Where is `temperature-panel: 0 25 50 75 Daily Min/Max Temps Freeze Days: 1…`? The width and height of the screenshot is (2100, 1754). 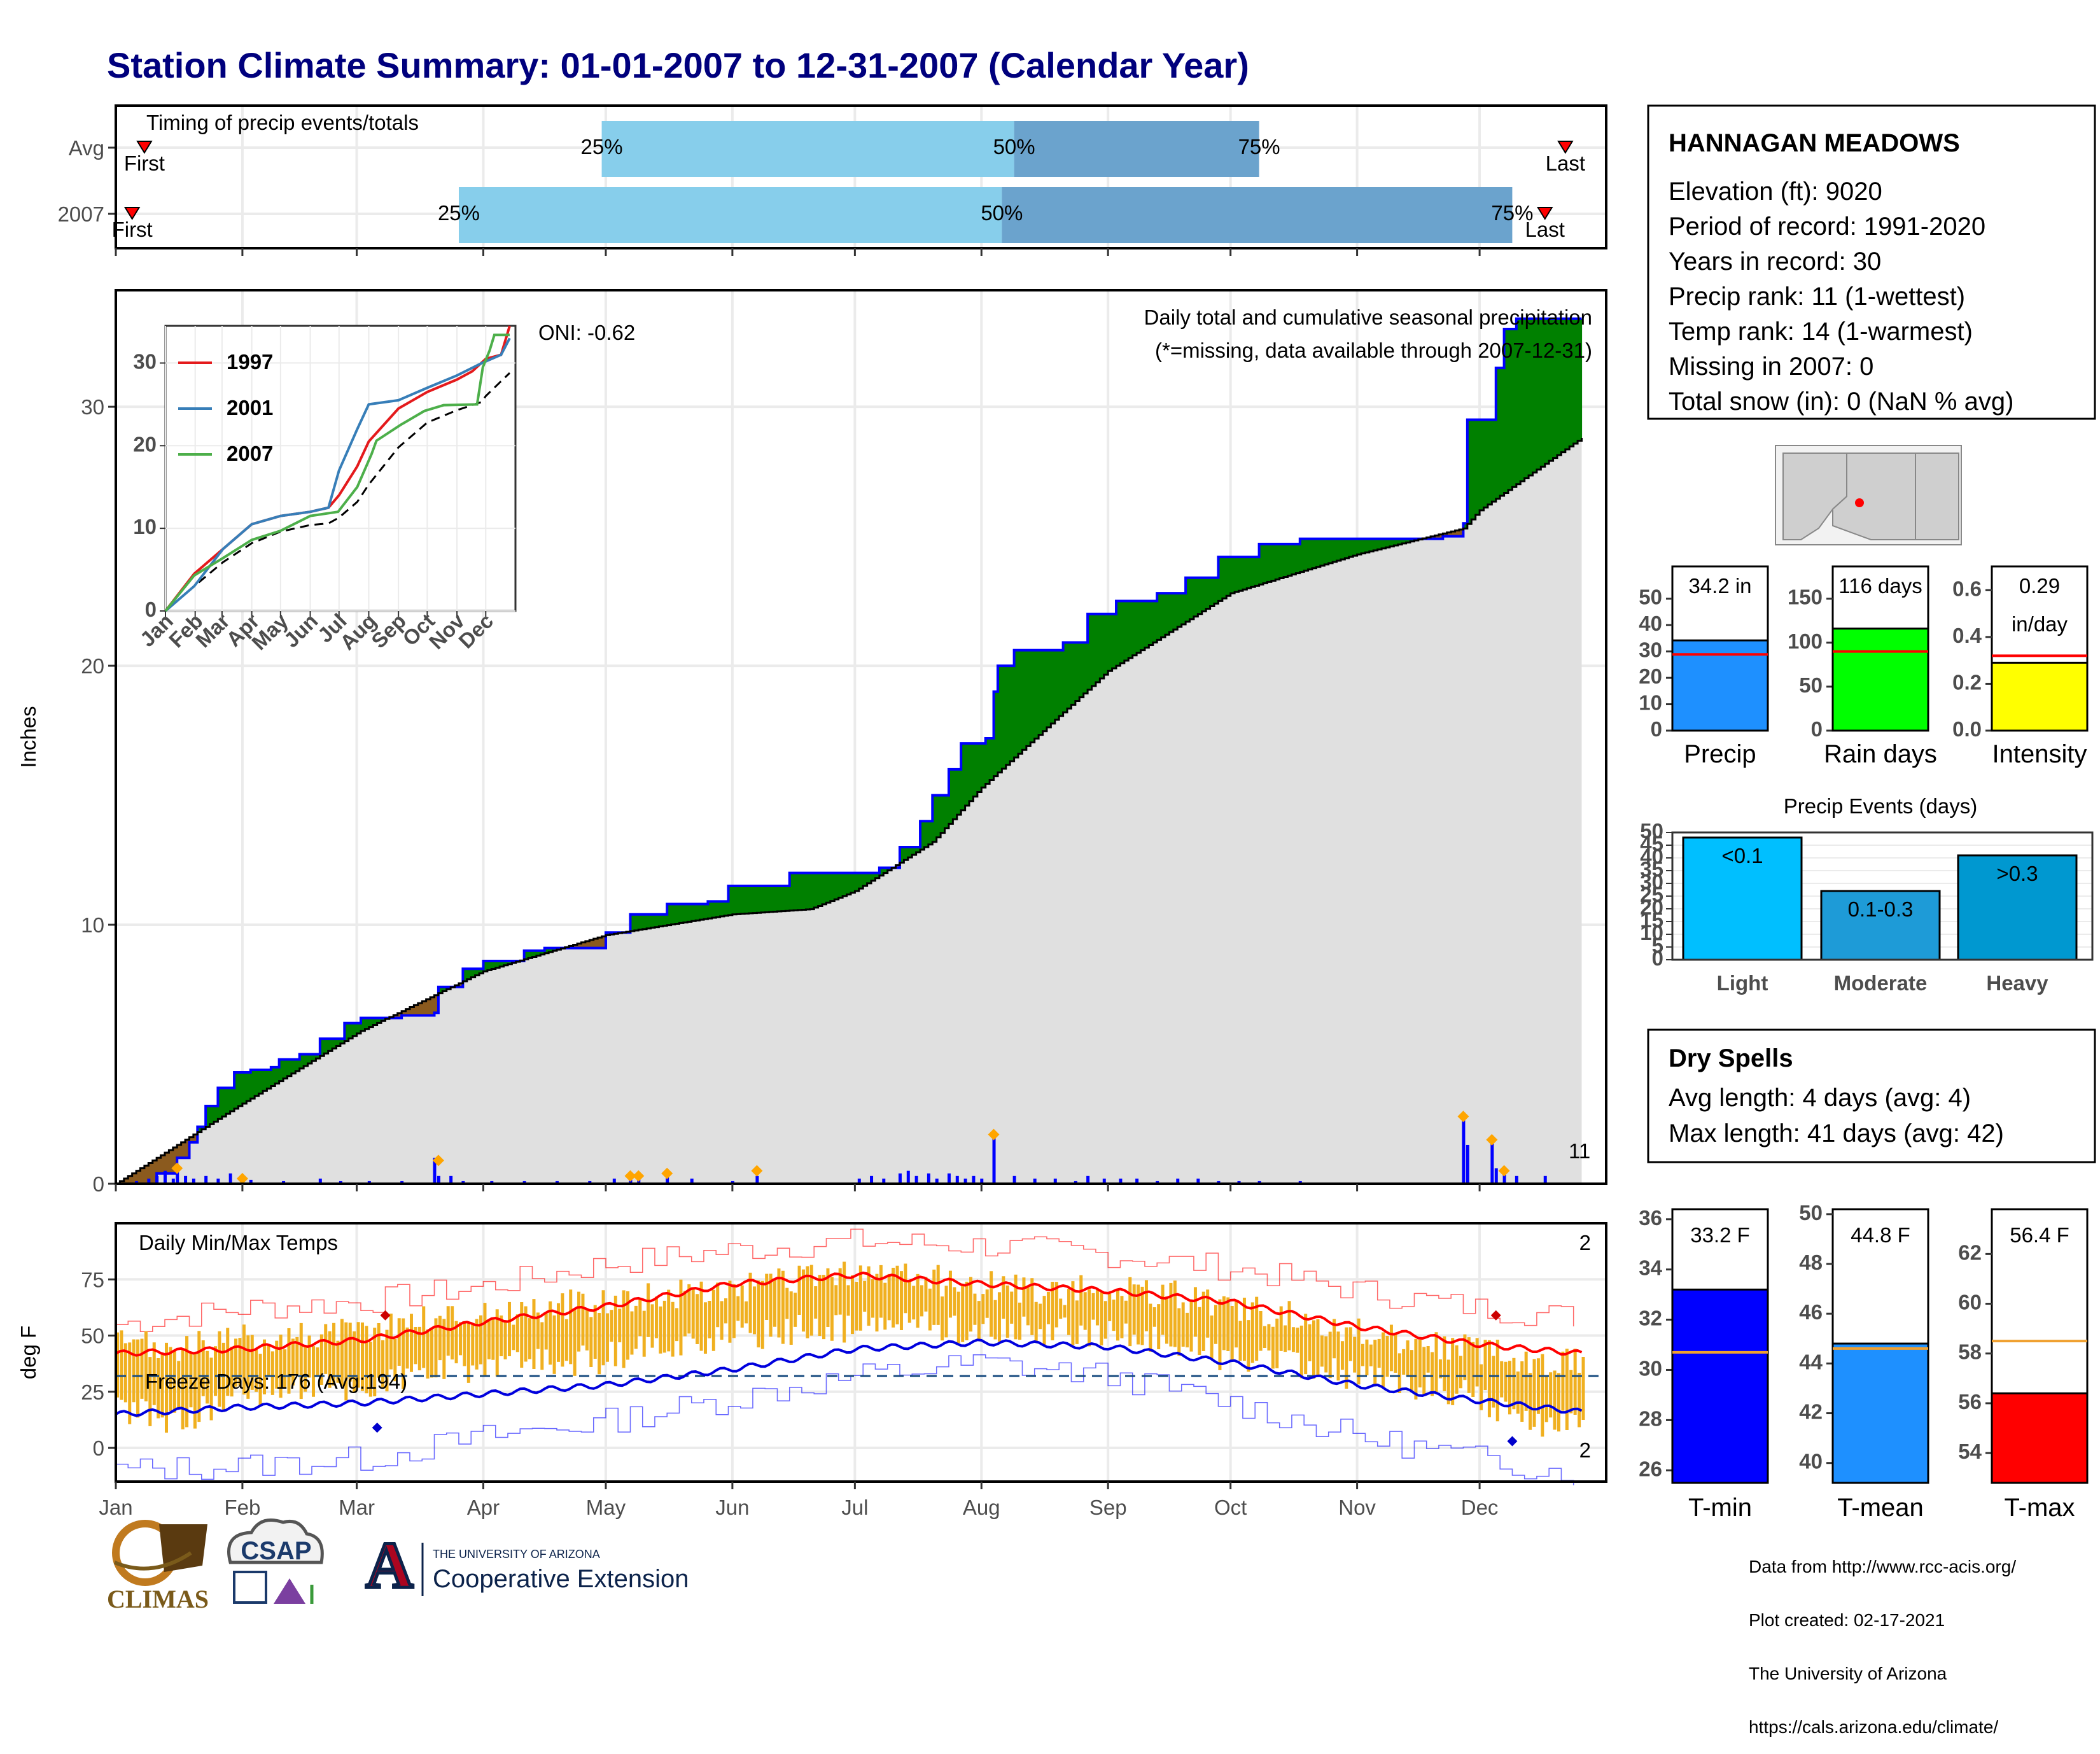 temperature-panel: 0 25 50 75 Daily Min/Max Temps Freeze Days: 1… is located at coordinates (812, 1370).